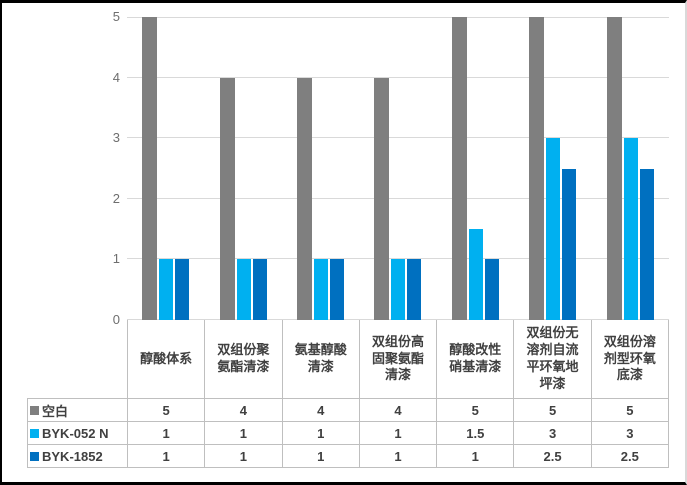 The image size is (687, 485). I want to click on legend-label: BYK-1852, so click(72, 456).